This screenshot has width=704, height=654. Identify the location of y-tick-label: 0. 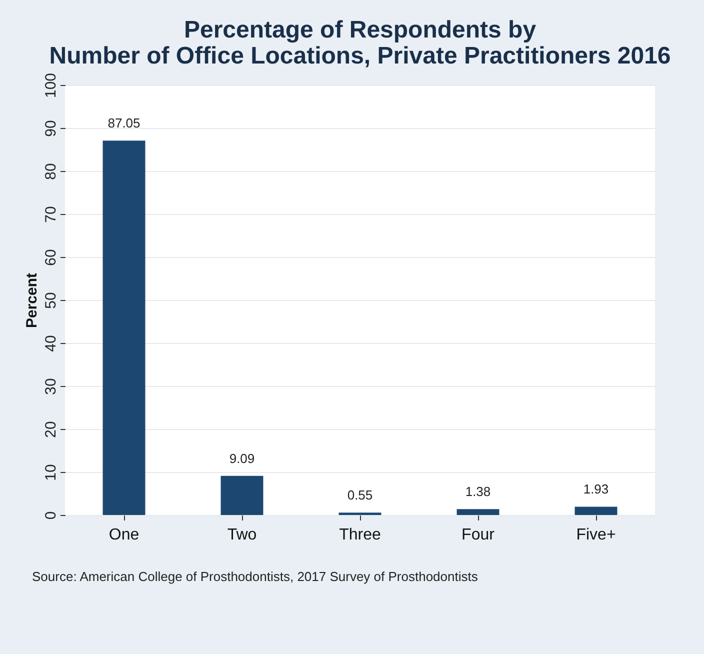
(51, 515).